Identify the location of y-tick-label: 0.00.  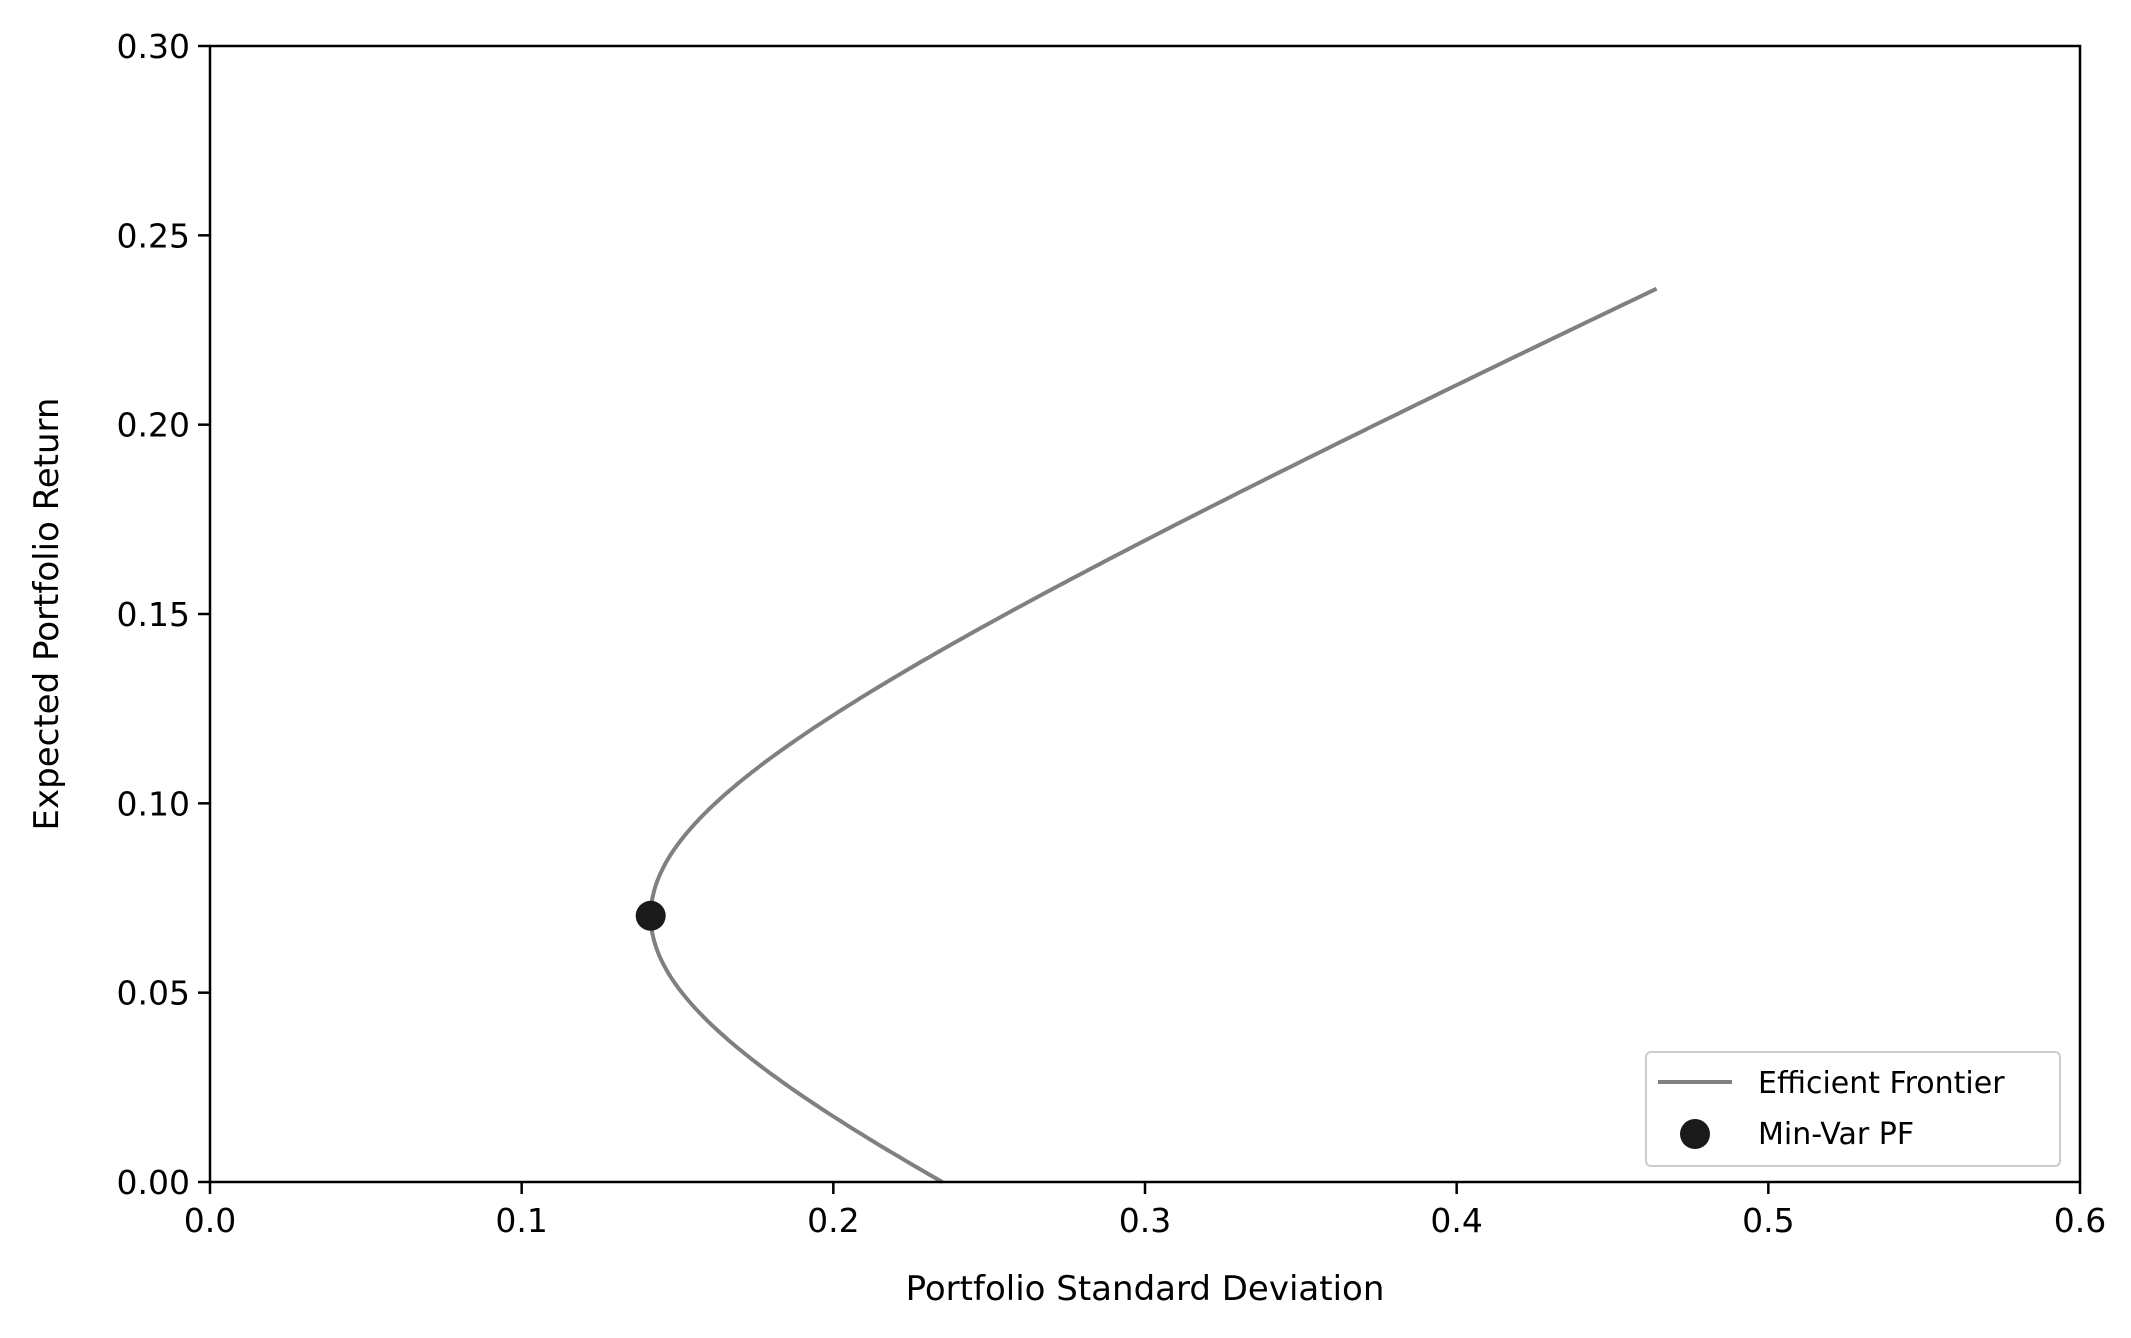
(153, 1182).